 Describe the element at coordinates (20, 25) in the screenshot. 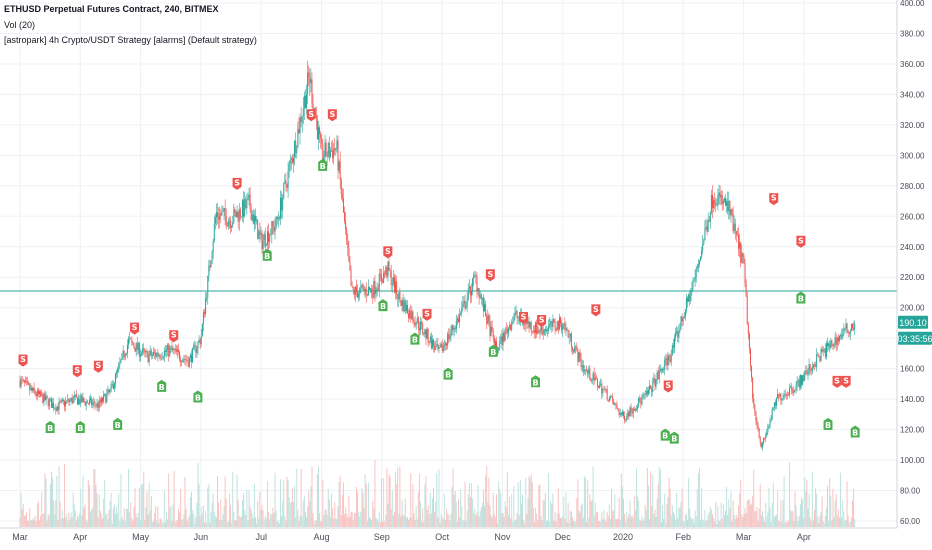

I see `volume-indicator-label: Vol (20)` at that location.